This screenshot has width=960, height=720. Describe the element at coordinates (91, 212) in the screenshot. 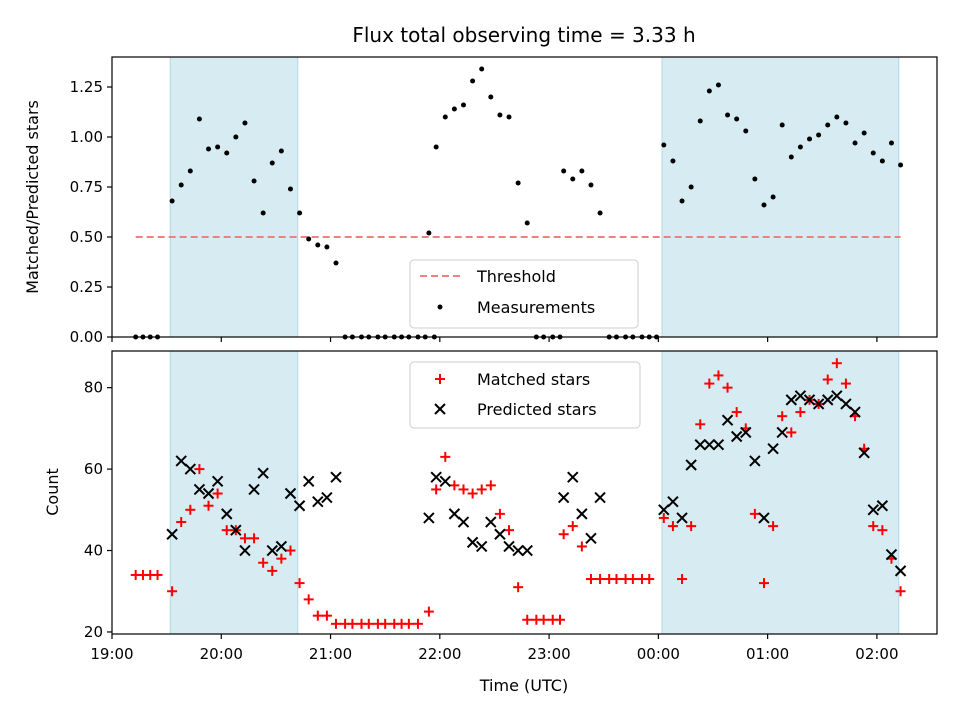

I see `top-y-ticks: 0.00 0.25 0.50 0.75 1.00 1.25` at that location.